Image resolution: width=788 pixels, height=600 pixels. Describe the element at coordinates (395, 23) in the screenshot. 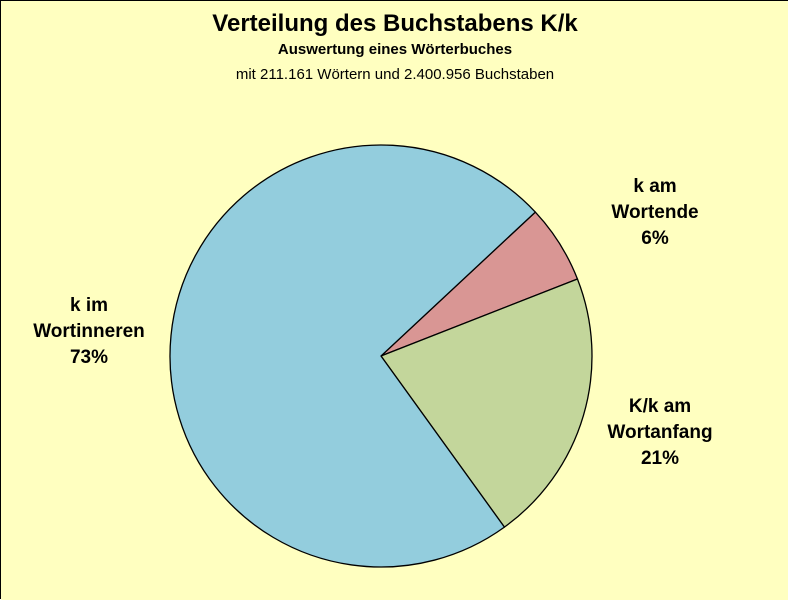

I see `chart-title: Verteilung des Buchstabens K/k` at that location.